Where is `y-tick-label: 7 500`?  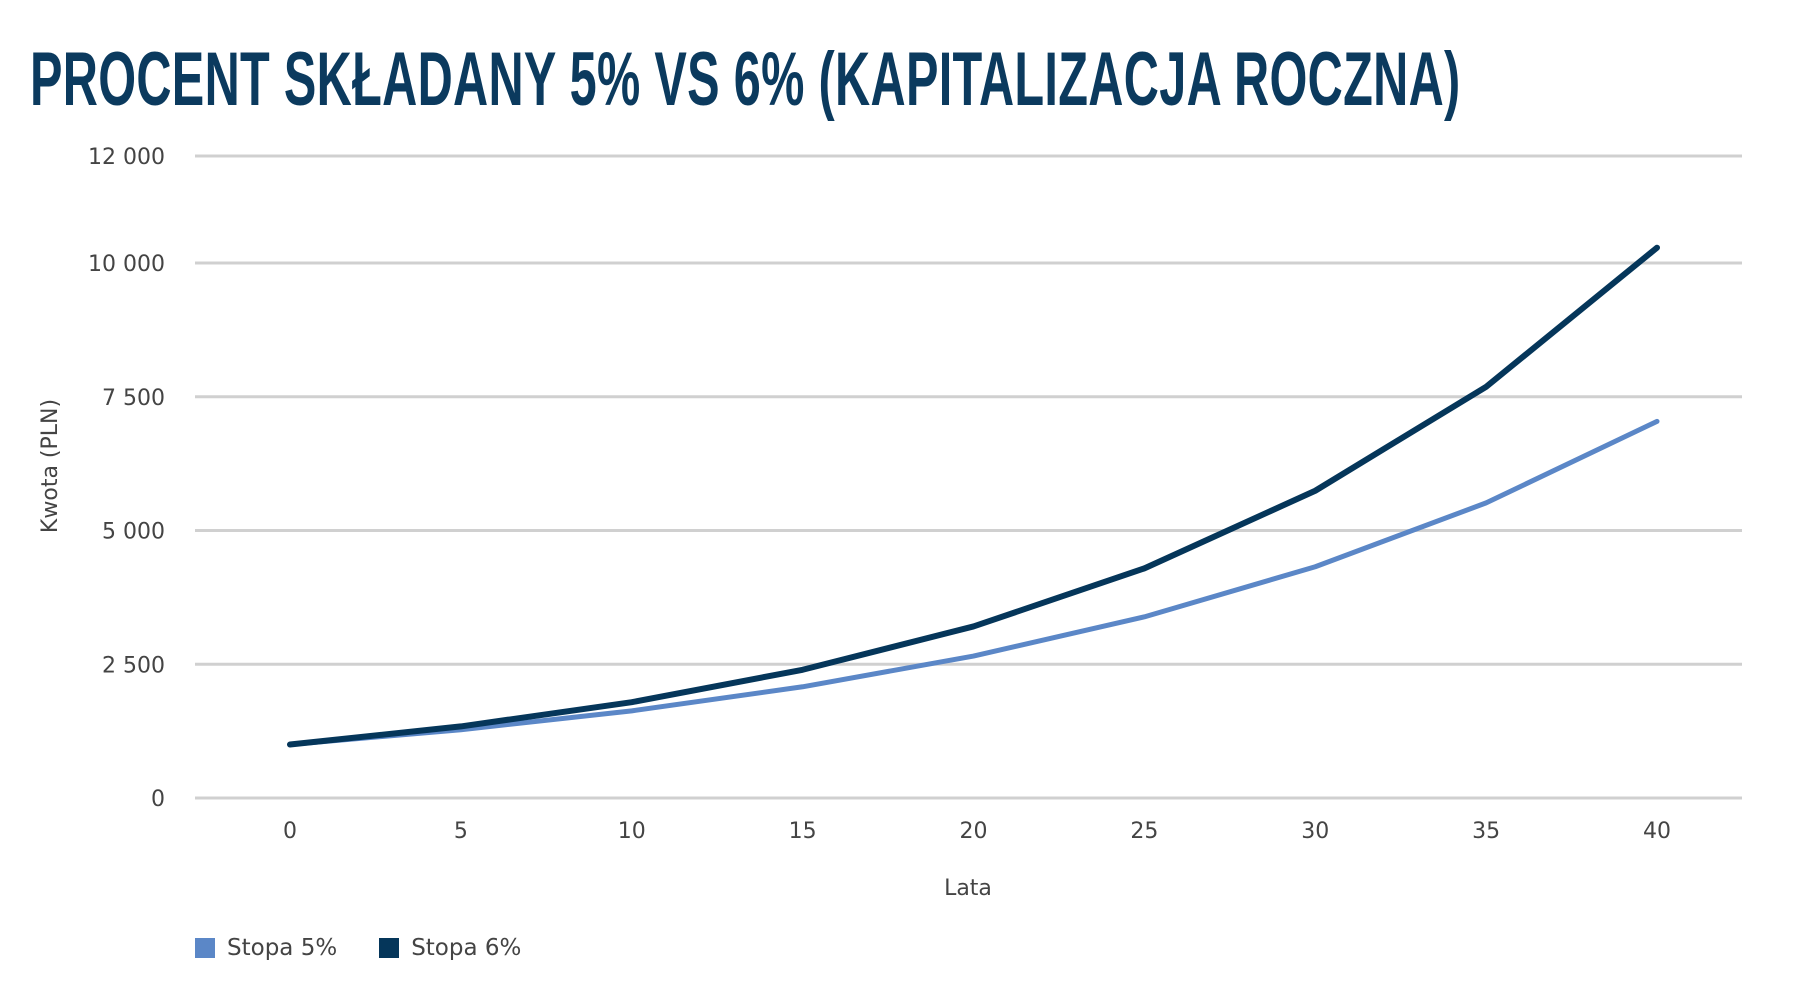
y-tick-label: 7 500 is located at coordinates (133, 398).